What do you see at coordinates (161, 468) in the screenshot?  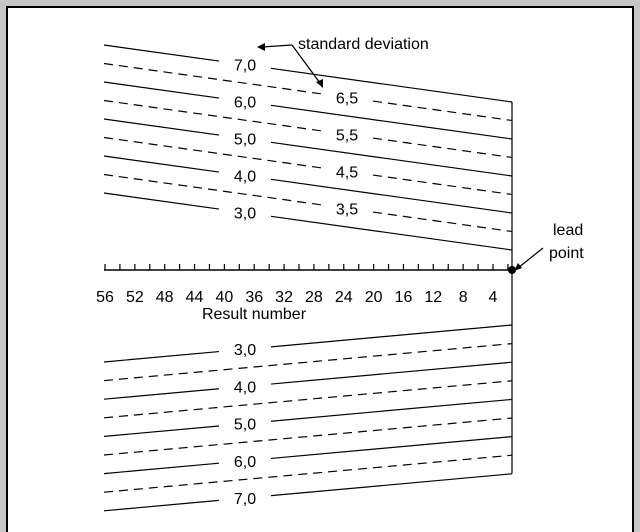 I see `lower-line-6-left` at bounding box center [161, 468].